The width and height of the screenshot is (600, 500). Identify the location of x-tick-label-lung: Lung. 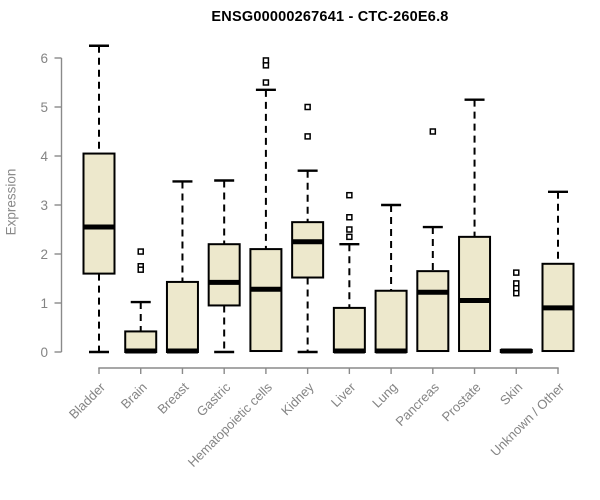
(384, 395).